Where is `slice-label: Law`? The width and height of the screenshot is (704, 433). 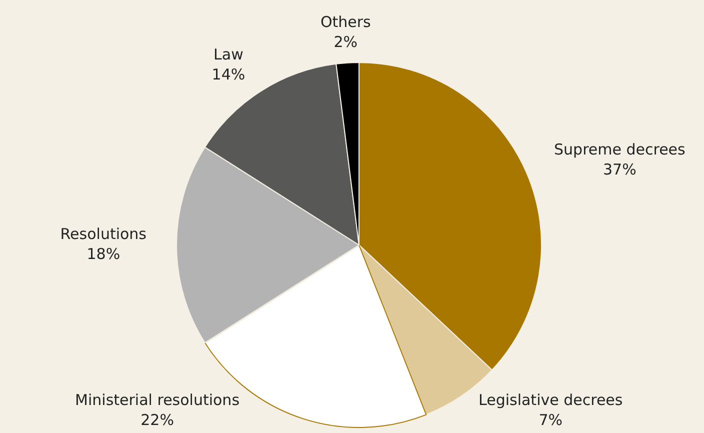 slice-label: Law is located at coordinates (229, 54).